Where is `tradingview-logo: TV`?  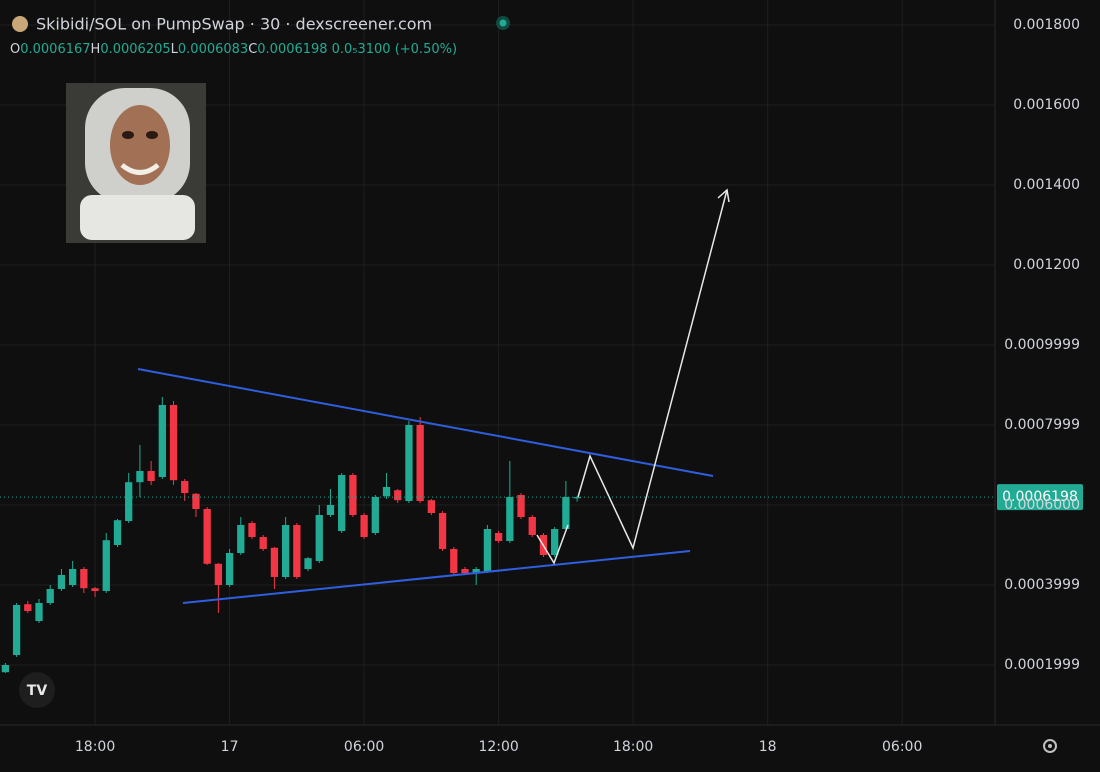 tradingview-logo: TV is located at coordinates (37, 690).